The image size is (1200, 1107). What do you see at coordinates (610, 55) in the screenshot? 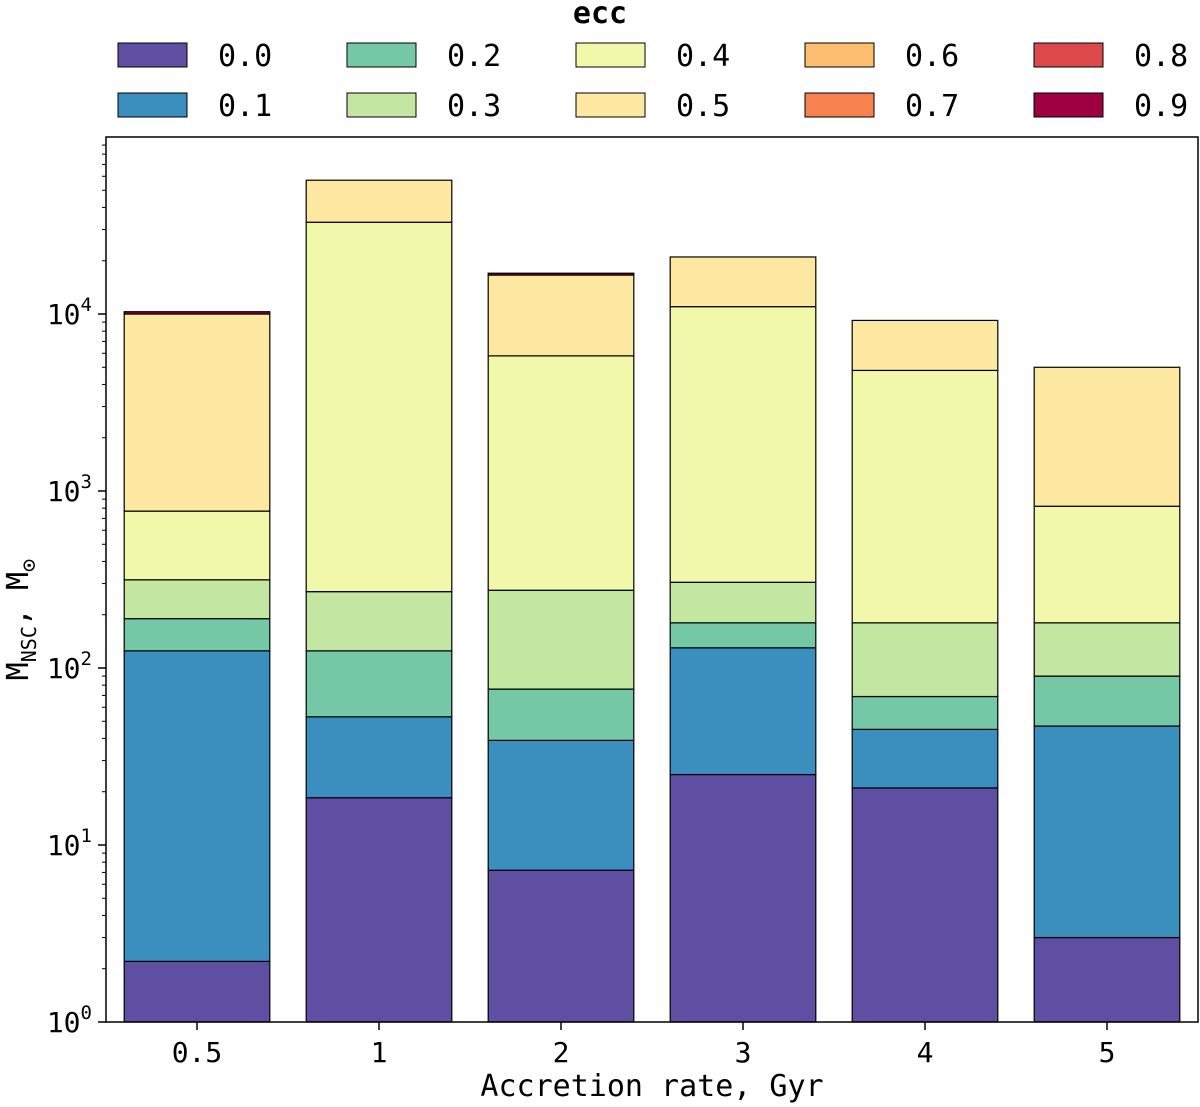
I see `legend-swatch-0.4` at bounding box center [610, 55].